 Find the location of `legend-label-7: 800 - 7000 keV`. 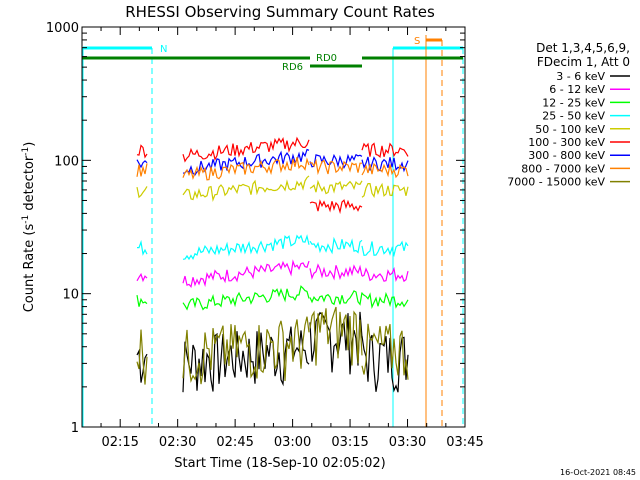

legend-label-7: 800 - 7000 keV is located at coordinates (563, 168).